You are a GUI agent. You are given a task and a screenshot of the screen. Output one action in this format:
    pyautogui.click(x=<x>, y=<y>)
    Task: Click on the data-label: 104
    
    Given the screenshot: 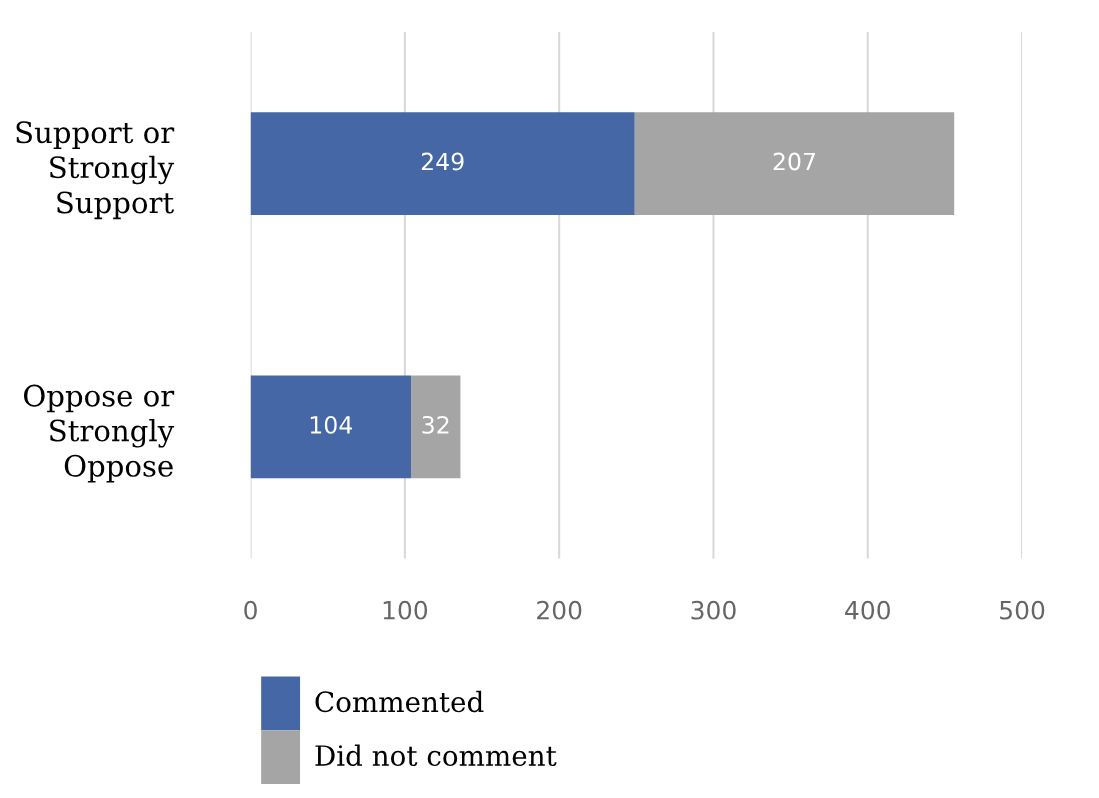 What is the action you would take?
    pyautogui.click(x=331, y=424)
    